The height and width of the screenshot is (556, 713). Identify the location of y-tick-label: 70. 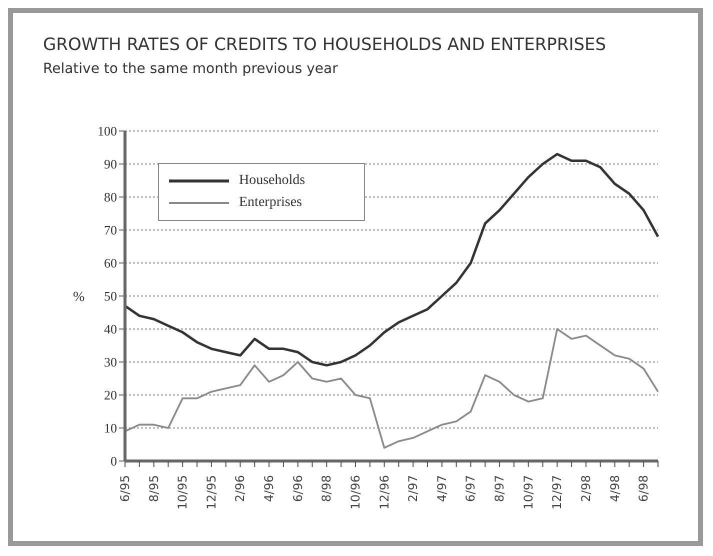
(110, 230).